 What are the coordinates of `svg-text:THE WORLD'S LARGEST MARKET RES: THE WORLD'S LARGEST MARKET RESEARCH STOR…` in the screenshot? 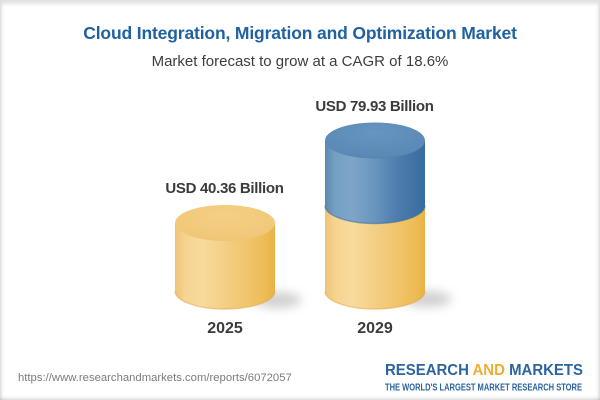 It's located at (483, 388).